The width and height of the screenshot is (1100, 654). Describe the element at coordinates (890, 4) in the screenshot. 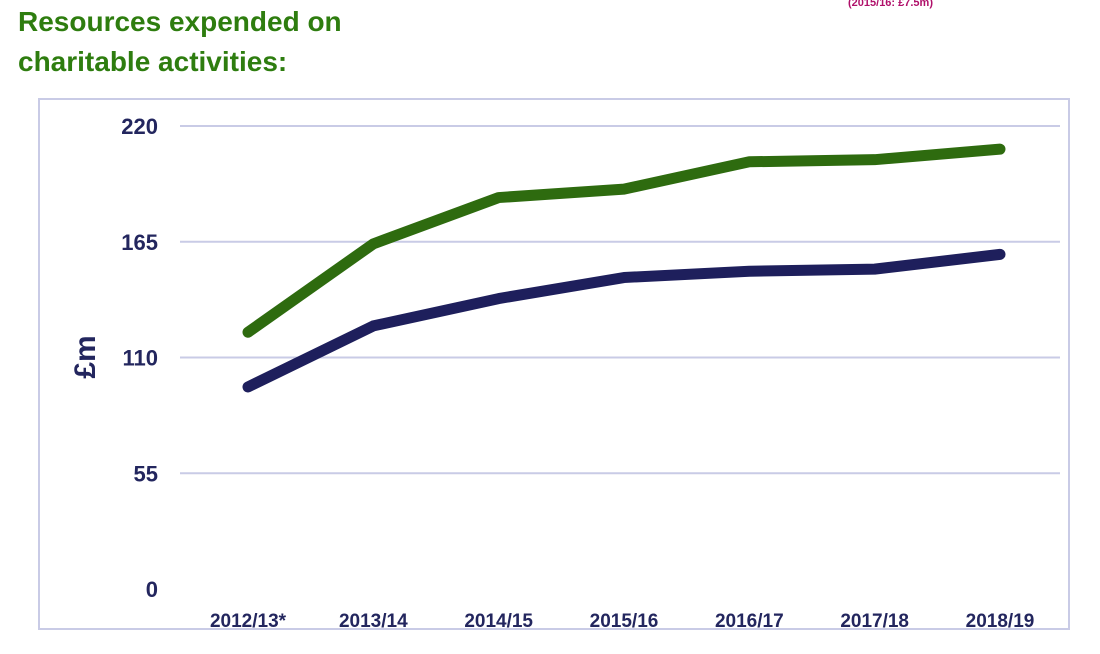

I see `top-note: (2015/16: £7.5m)` at that location.